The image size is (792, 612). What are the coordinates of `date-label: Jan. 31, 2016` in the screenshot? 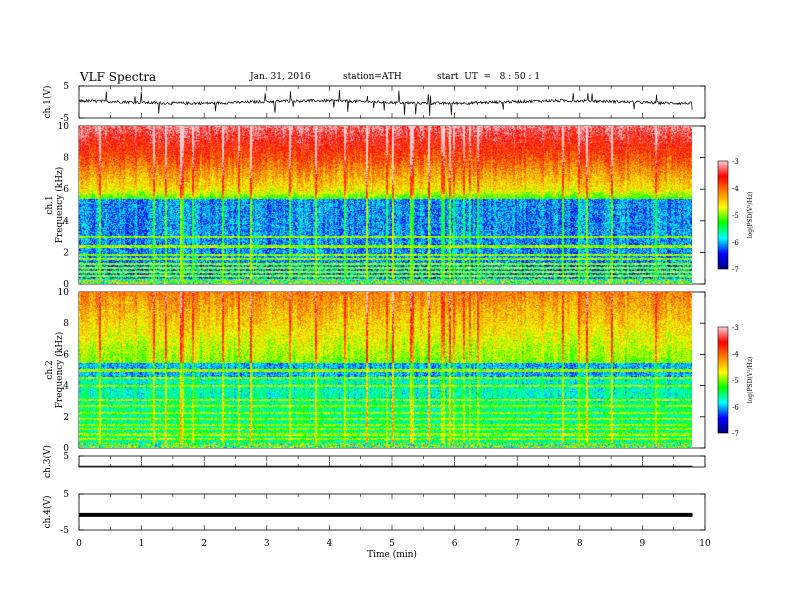 It's located at (280, 77).